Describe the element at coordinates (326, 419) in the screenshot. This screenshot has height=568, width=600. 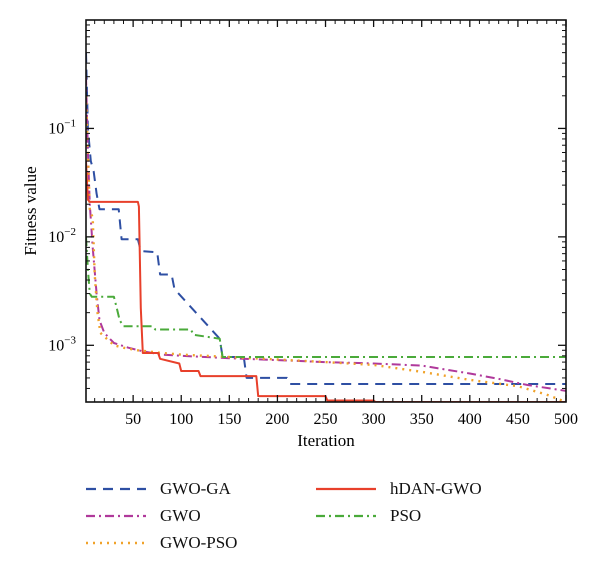
I see `x-tick-label: 250` at that location.